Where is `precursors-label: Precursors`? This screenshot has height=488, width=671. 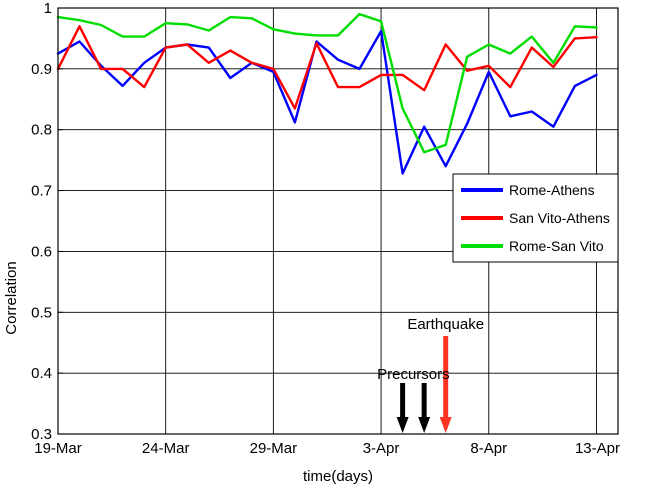 precursors-label: Precursors is located at coordinates (413, 374).